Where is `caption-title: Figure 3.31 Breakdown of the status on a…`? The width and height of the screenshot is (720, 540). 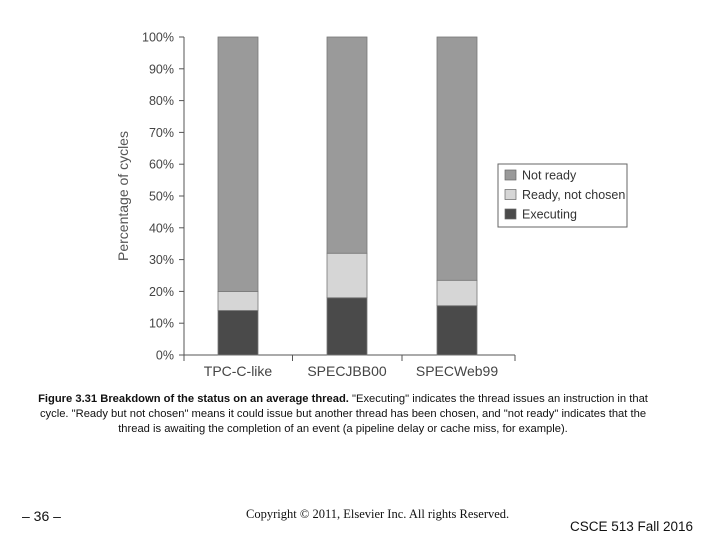
caption-title: Figure 3.31 Breakdown of the status on a… is located at coordinates (193, 399).